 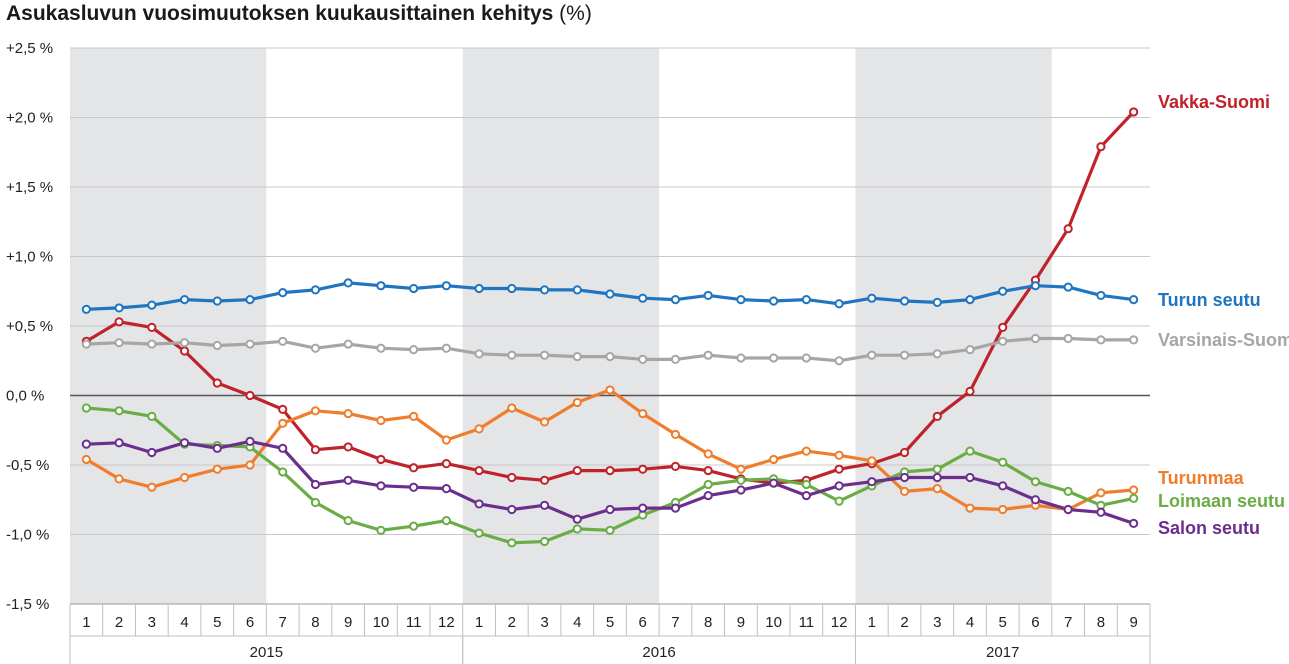 What do you see at coordinates (1133, 622) in the screenshot?
I see `month-label: 9` at bounding box center [1133, 622].